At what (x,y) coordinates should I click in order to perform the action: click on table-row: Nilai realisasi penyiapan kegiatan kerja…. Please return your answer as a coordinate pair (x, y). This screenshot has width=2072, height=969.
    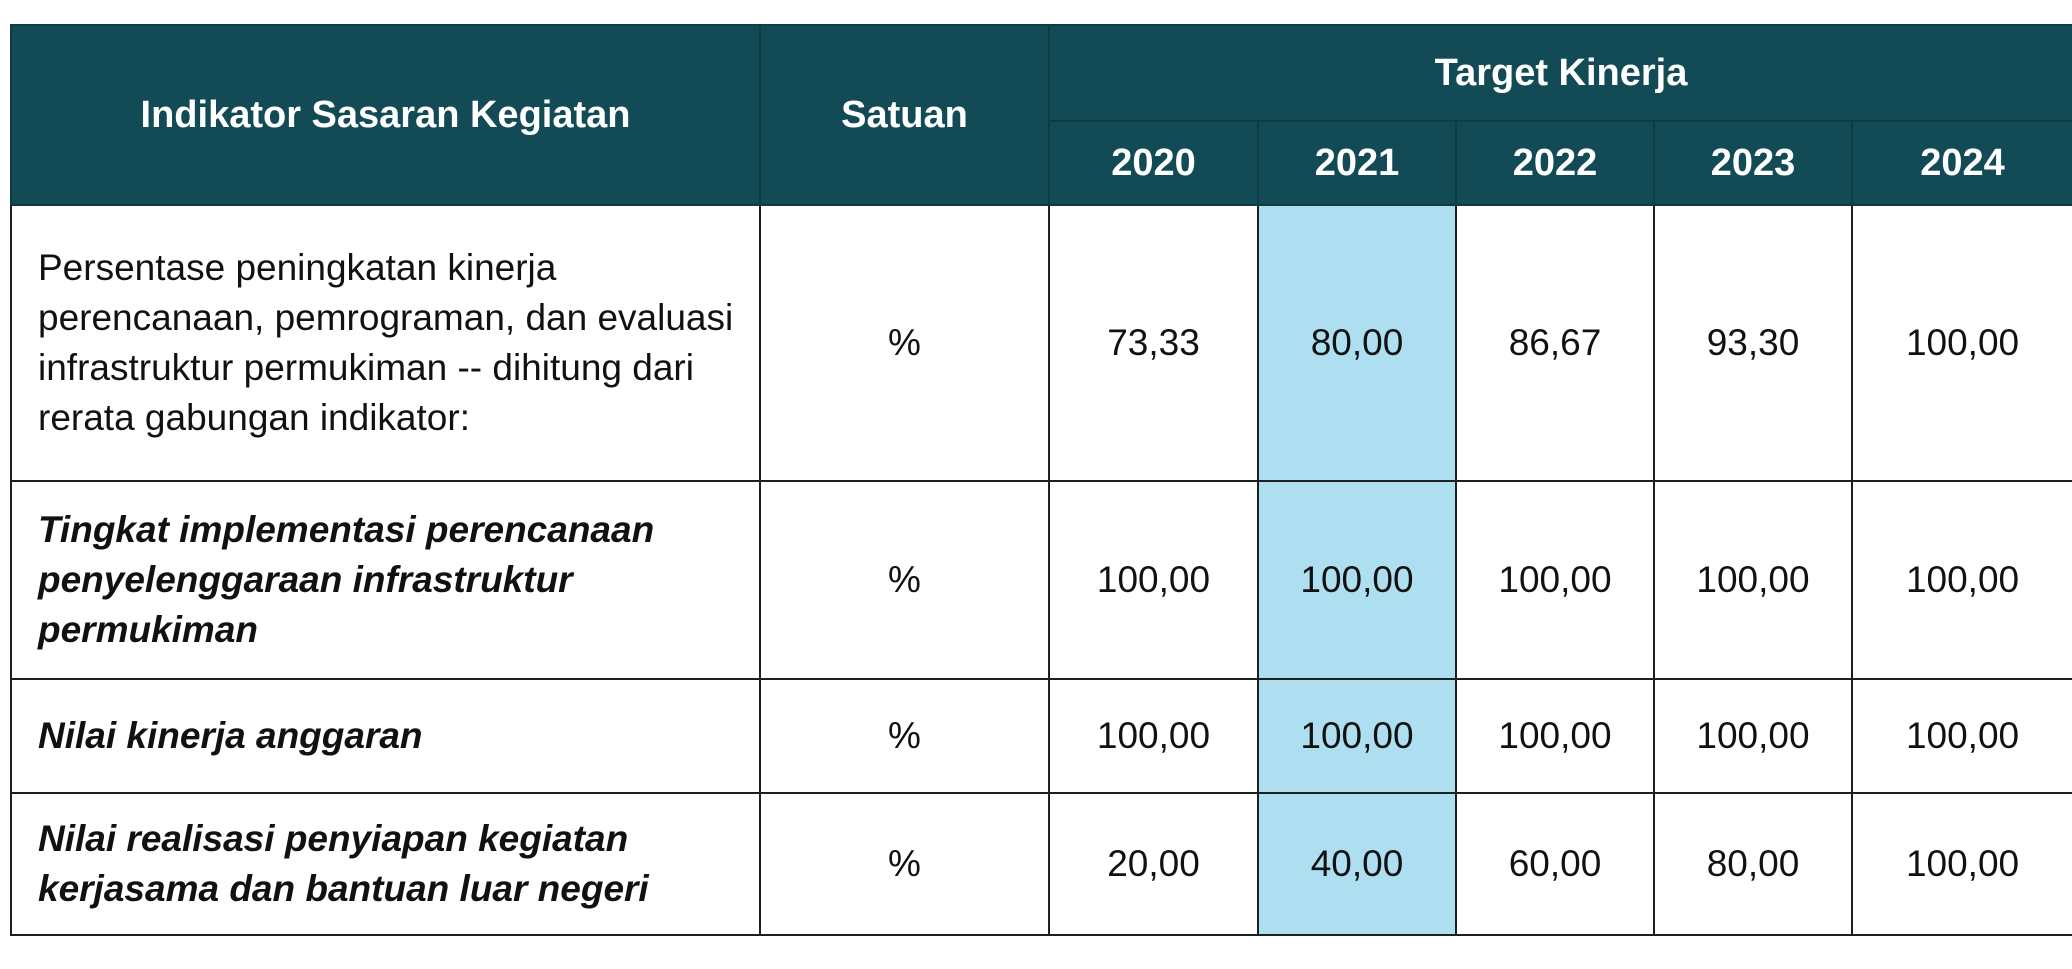
    Looking at the image, I should click on (1041, 864).